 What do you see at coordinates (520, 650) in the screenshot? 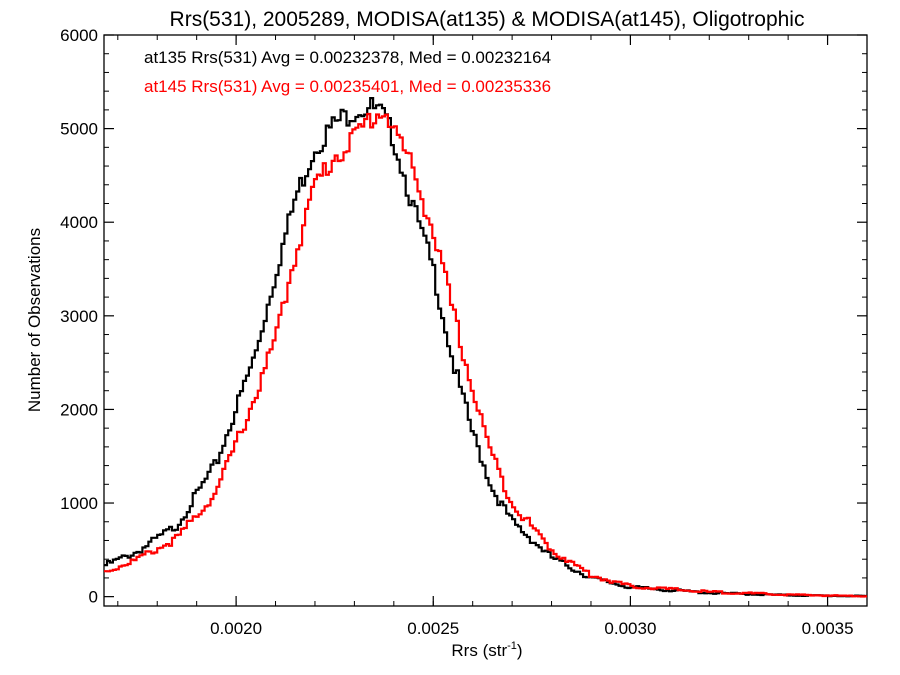
I see `x-axis-label-close: )` at bounding box center [520, 650].